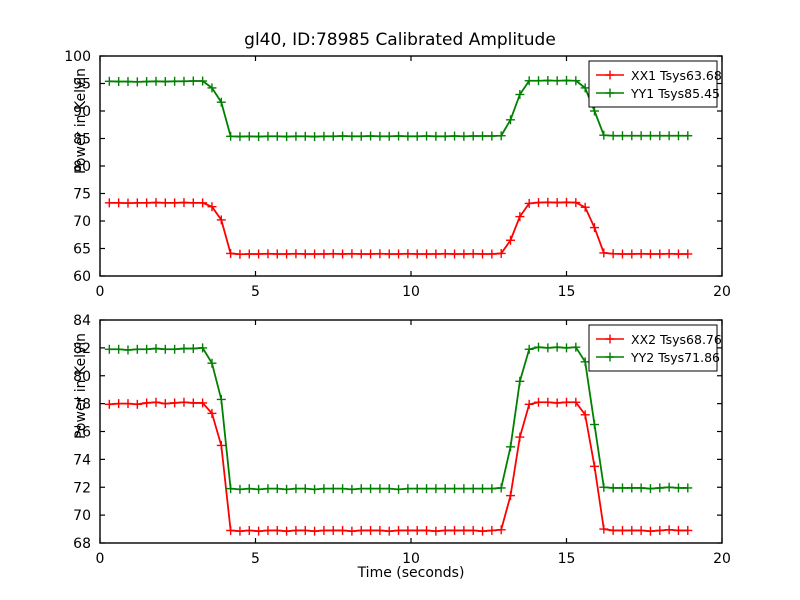 The height and width of the screenshot is (600, 800). Describe the element at coordinates (675, 357) in the screenshot. I see `legend-label-1: YY2 Tsys71.86` at that location.